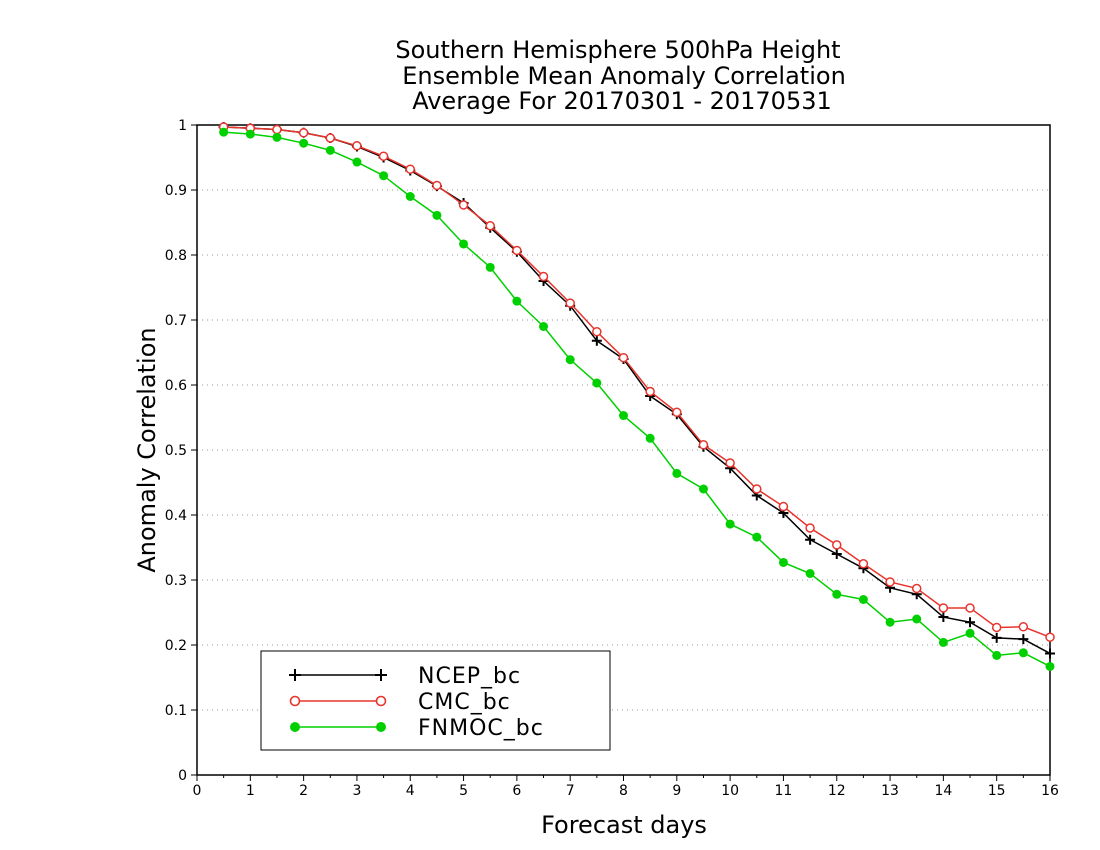 The image size is (1100, 850). Describe the element at coordinates (997, 791) in the screenshot. I see `x-tick-label: 15` at that location.